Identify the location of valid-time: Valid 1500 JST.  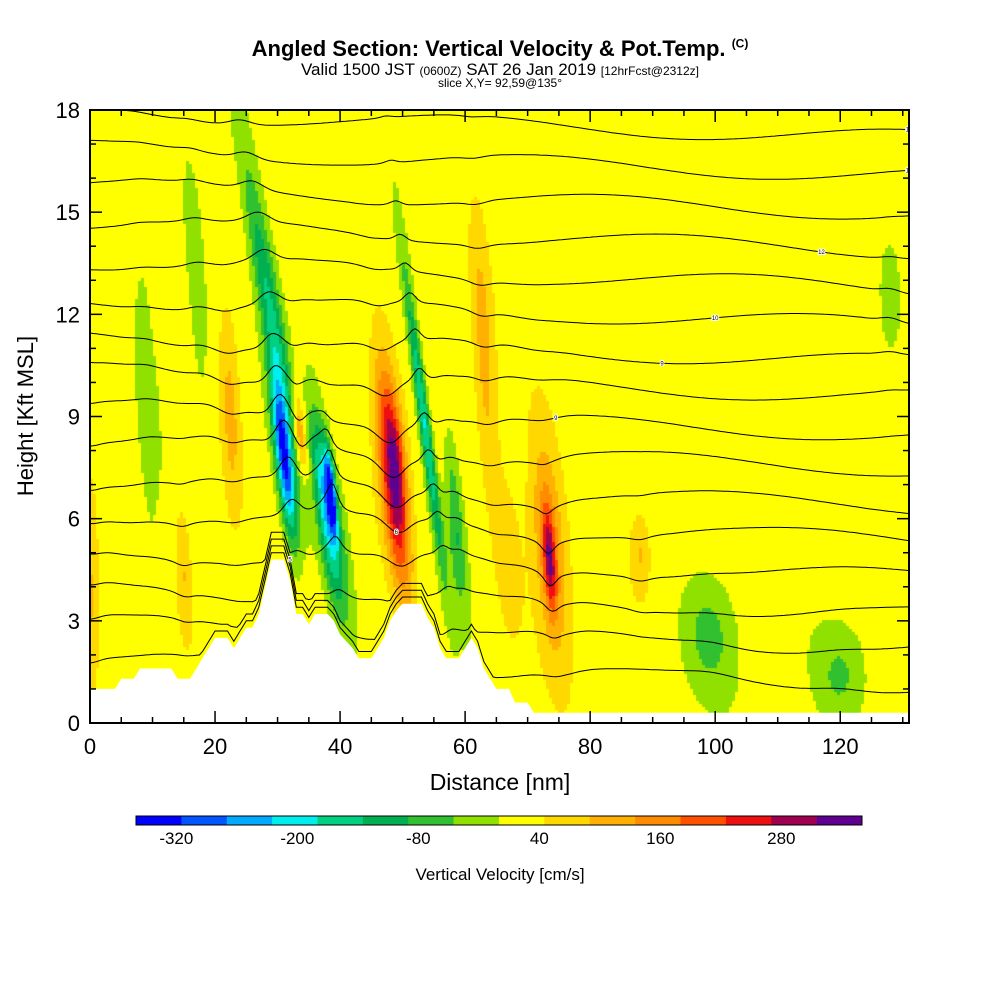
(357, 69).